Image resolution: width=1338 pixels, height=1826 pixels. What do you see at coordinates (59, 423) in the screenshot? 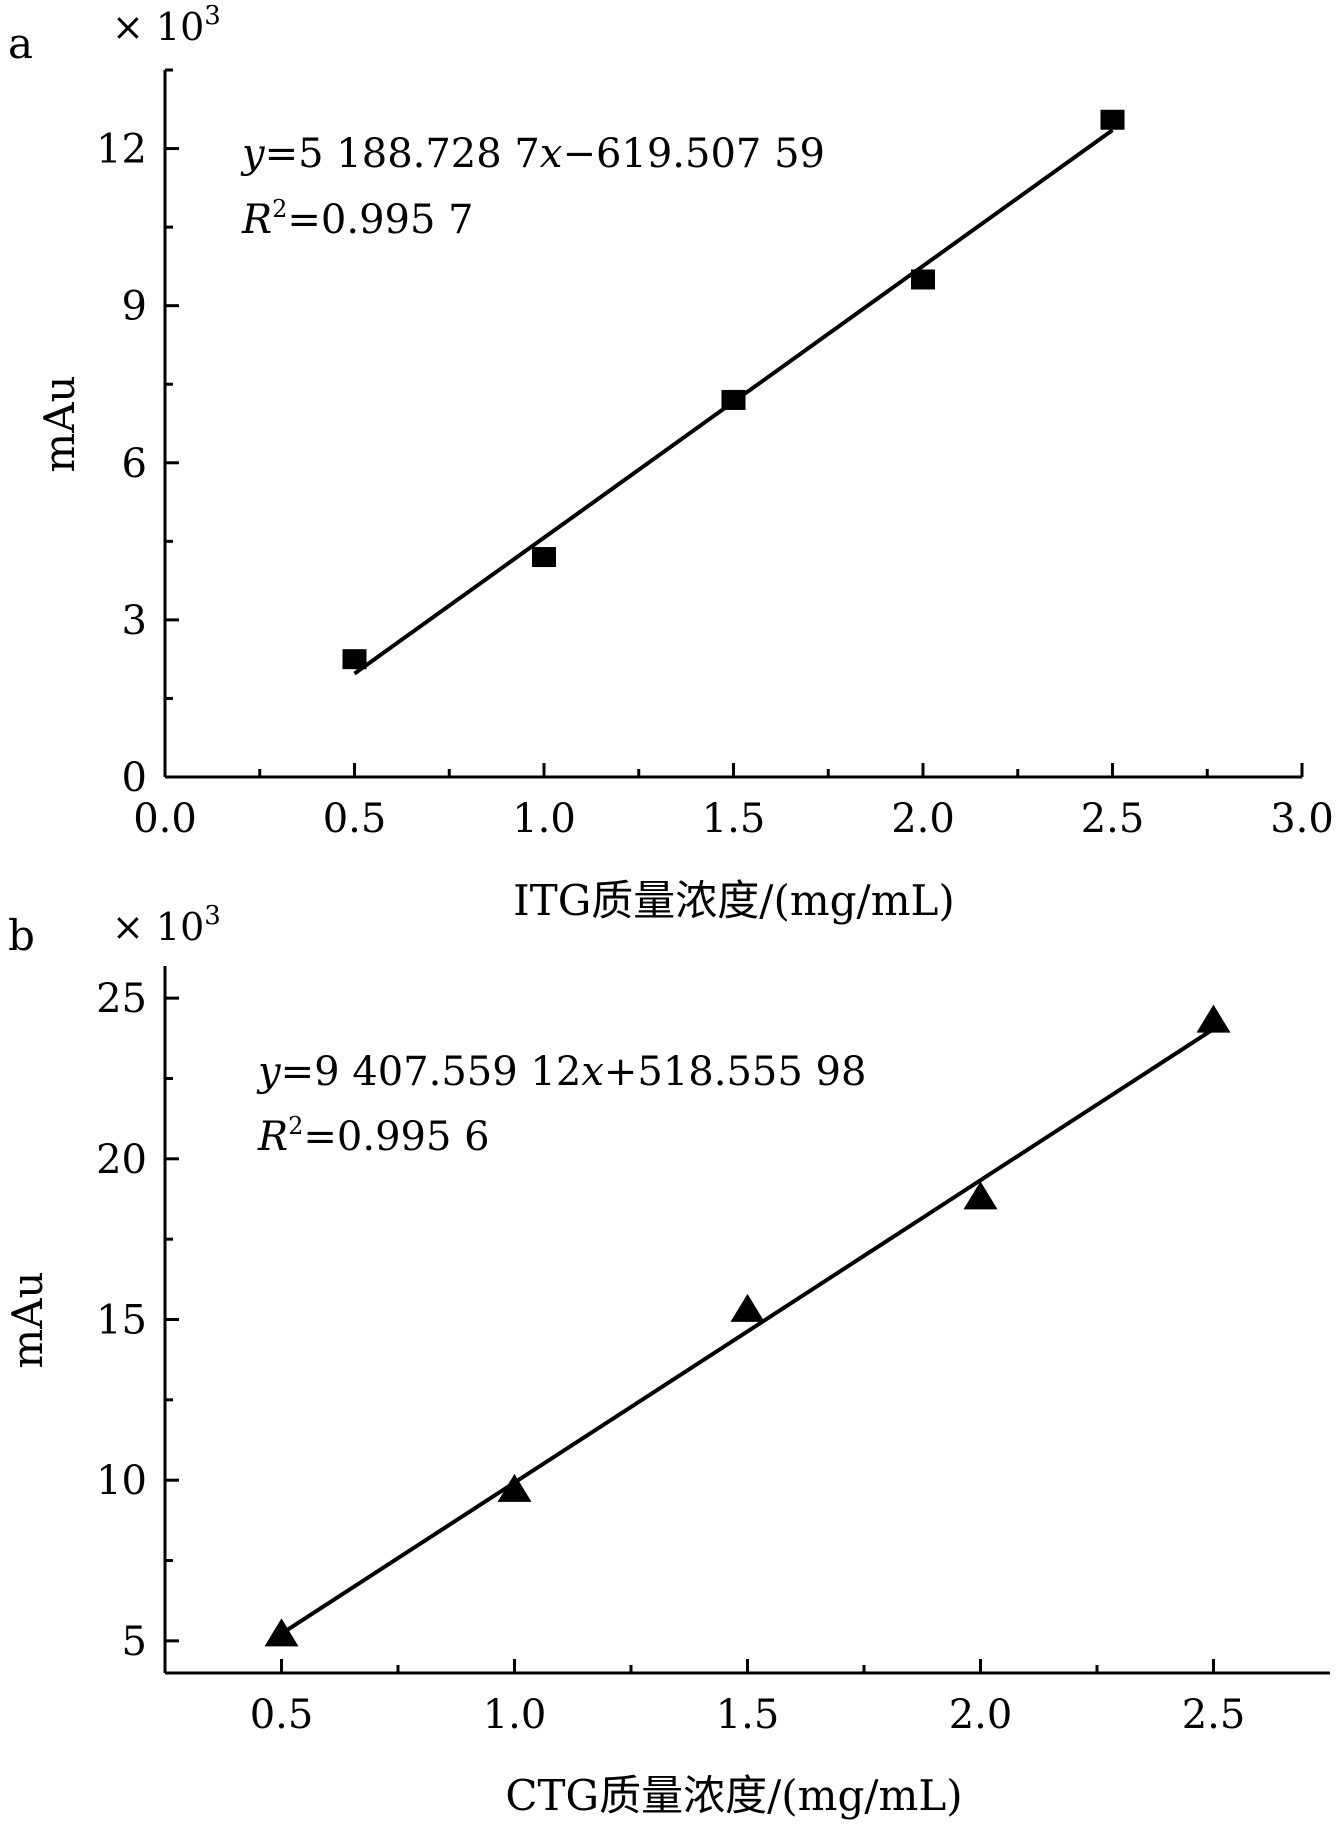
I see `panel-a-ylabel: mAu` at bounding box center [59, 423].